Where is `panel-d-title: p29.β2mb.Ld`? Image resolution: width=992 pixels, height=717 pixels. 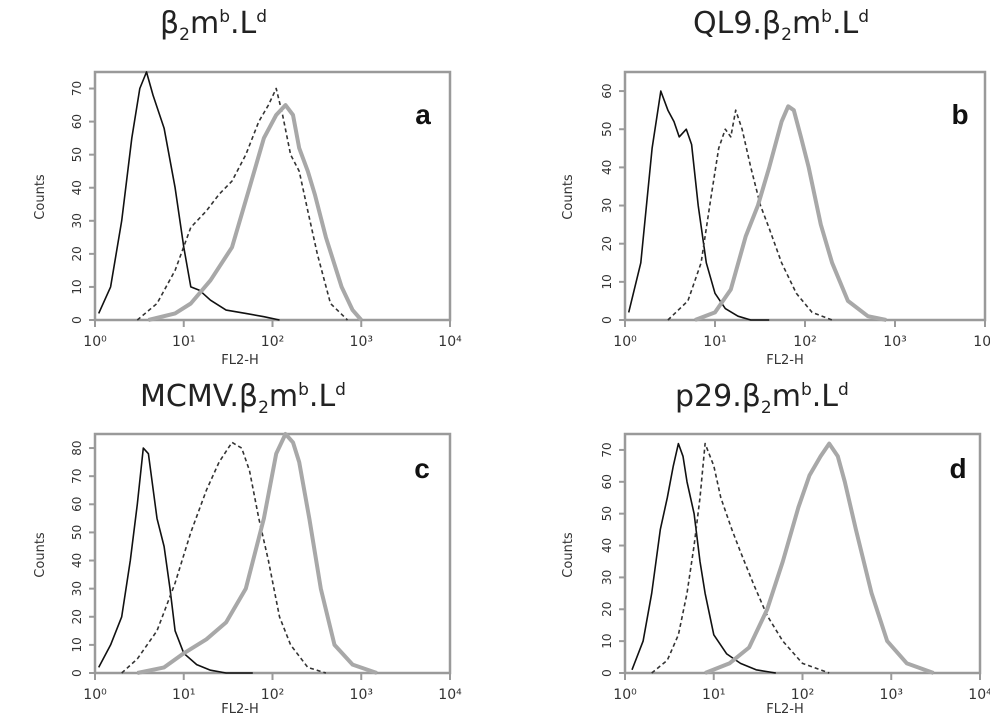
panel-d-title: p29.β2mb.Ld is located at coordinates (762, 398).